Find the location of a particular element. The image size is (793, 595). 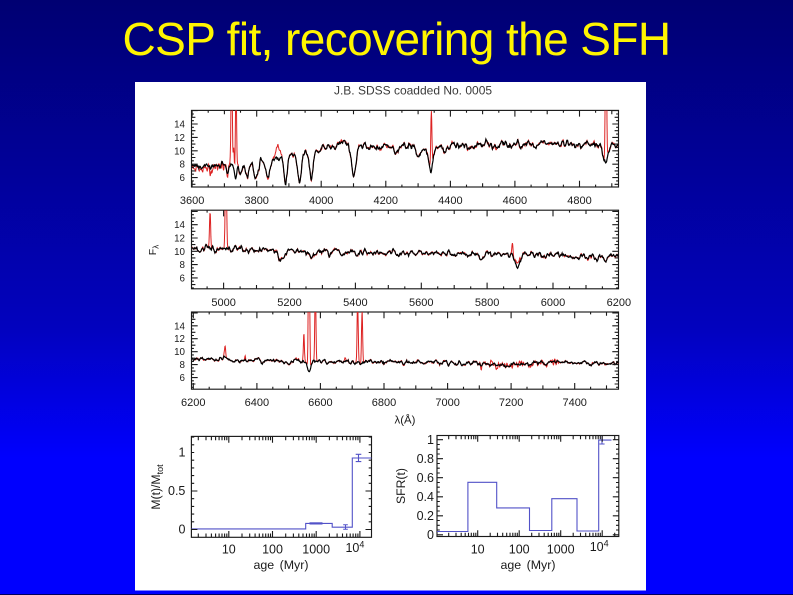

svg-text: 5000 is located at coordinates (223, 303).